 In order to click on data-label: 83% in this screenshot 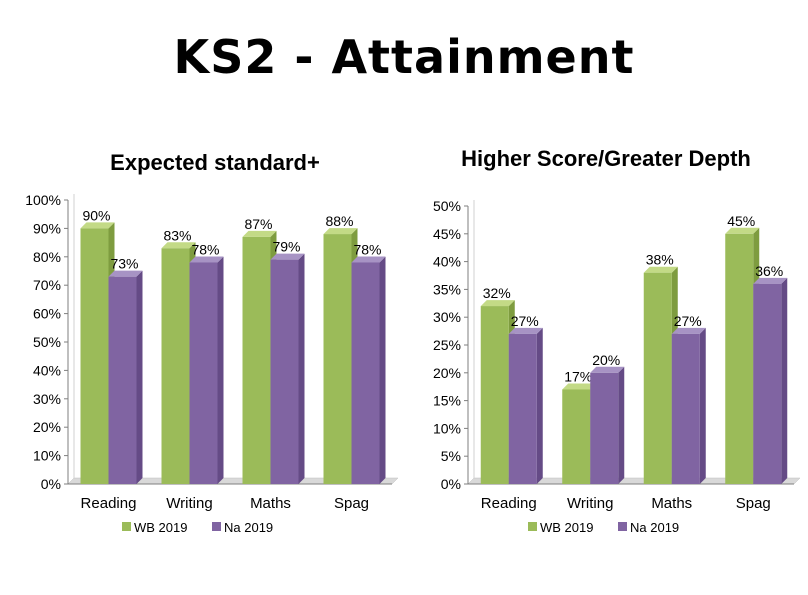, I will do `click(177, 235)`.